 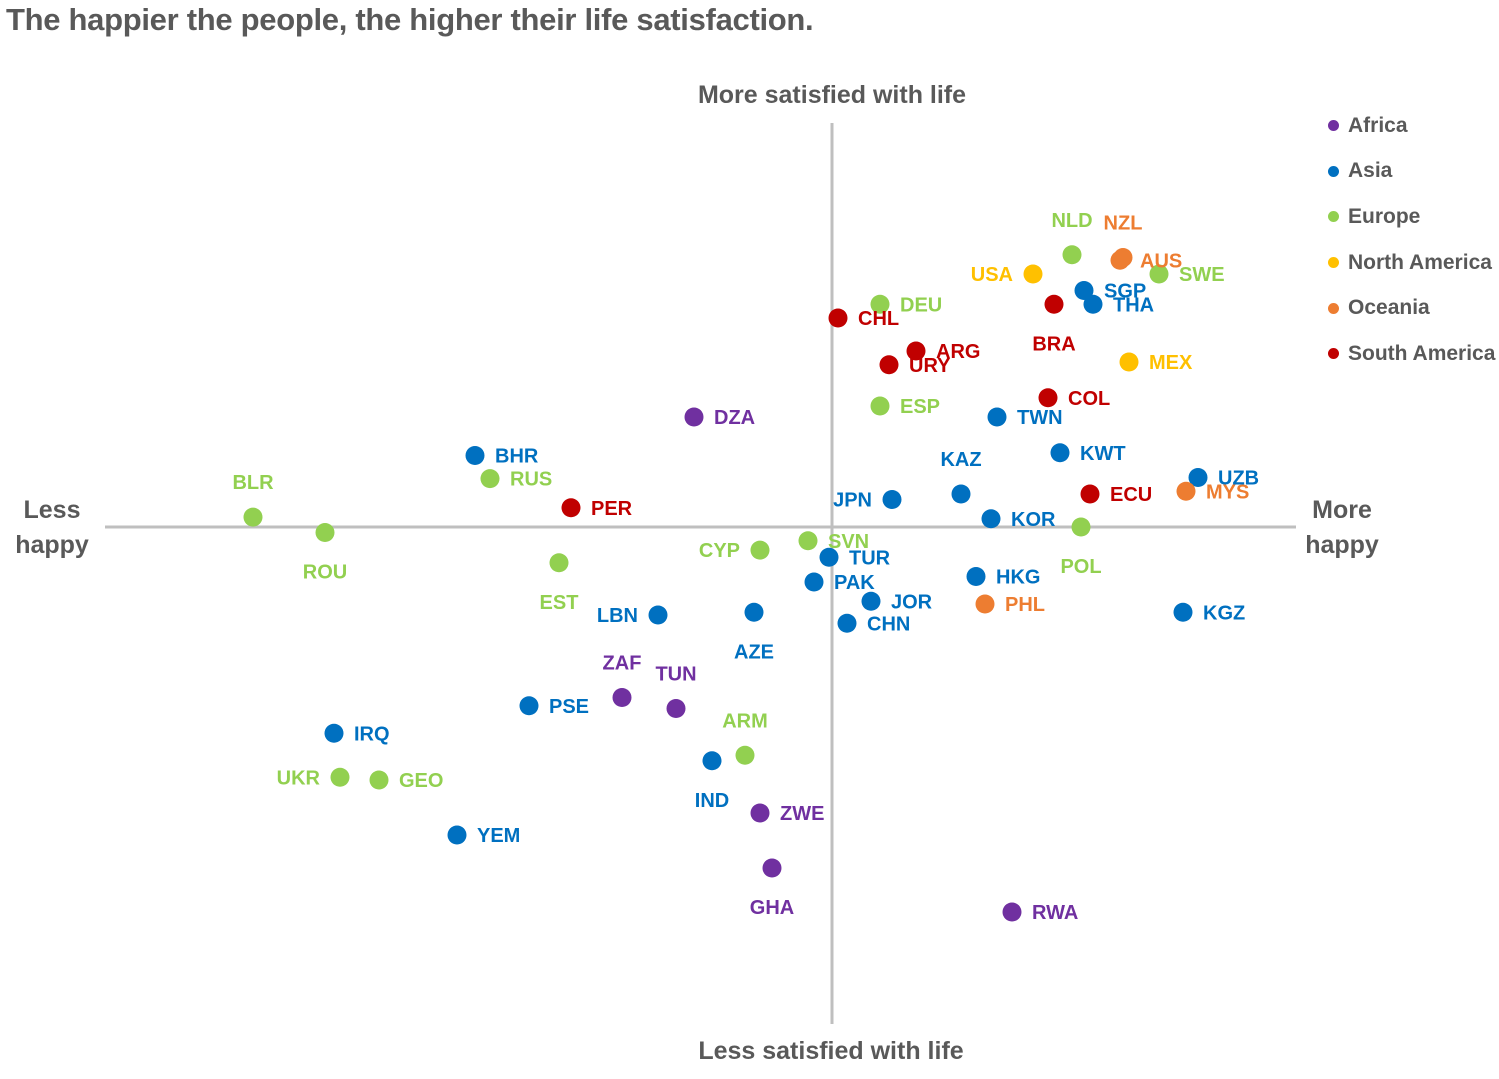 What do you see at coordinates (676, 691) in the screenshot?
I see `data-point-tun: TUN` at bounding box center [676, 691].